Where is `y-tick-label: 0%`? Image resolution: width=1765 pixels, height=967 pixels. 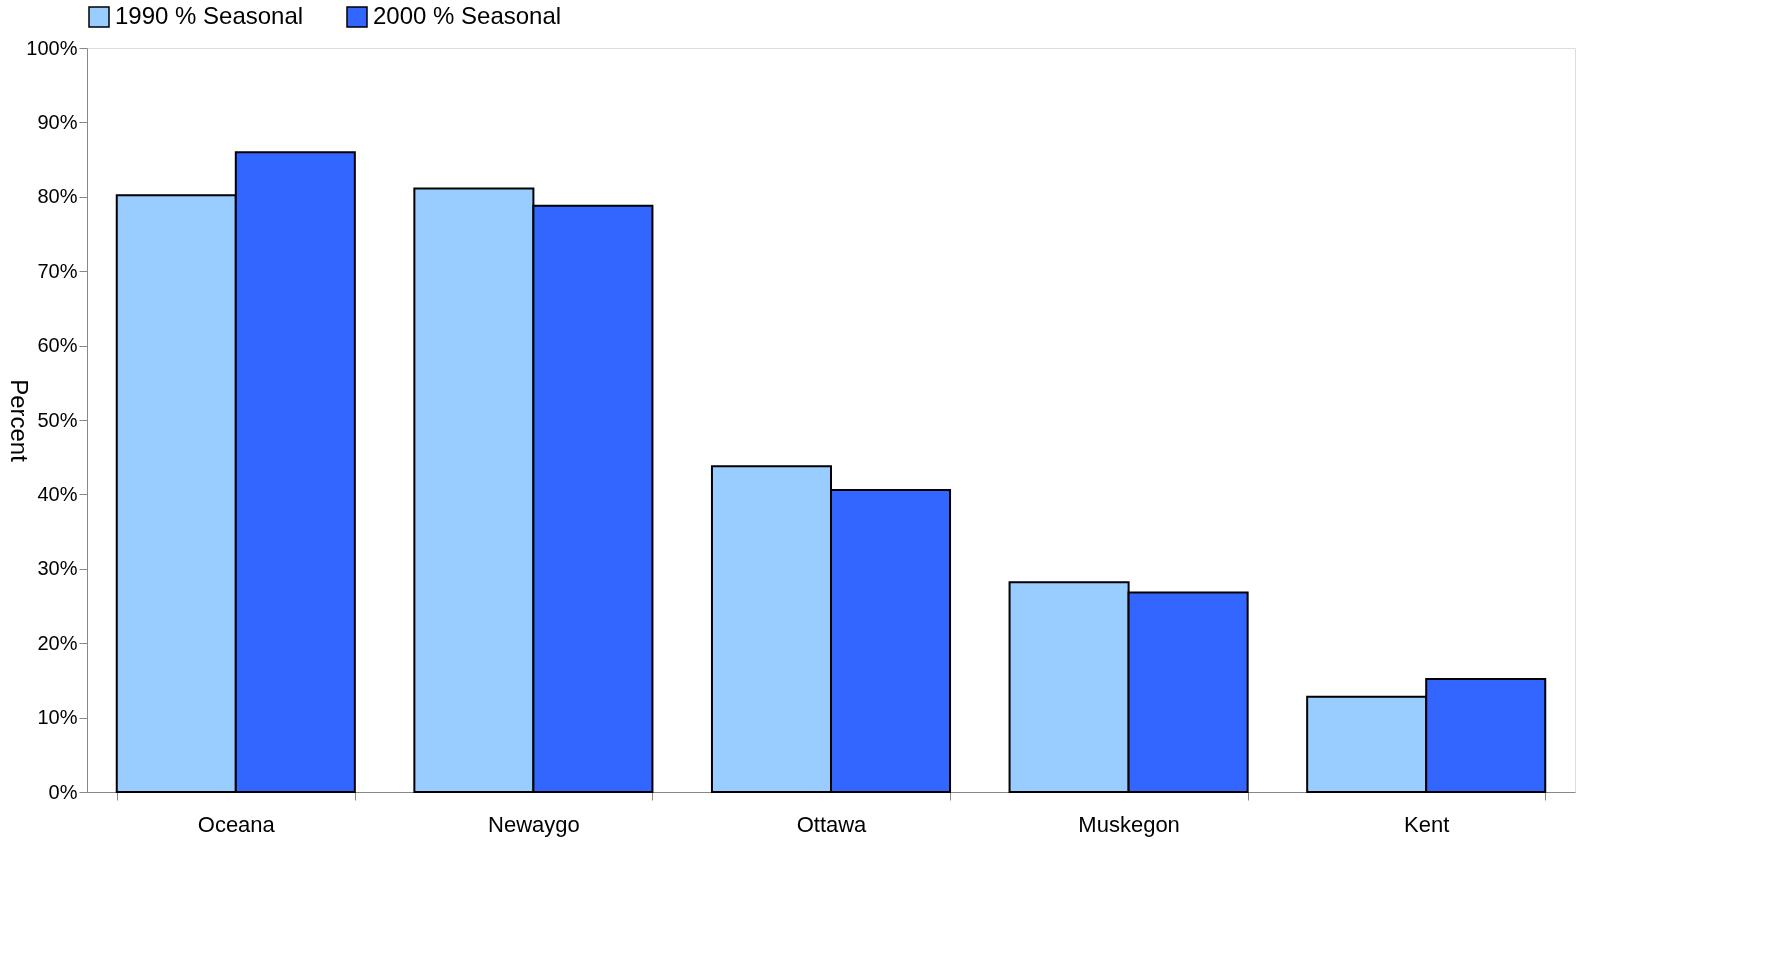 y-tick-label: 0% is located at coordinates (63, 791).